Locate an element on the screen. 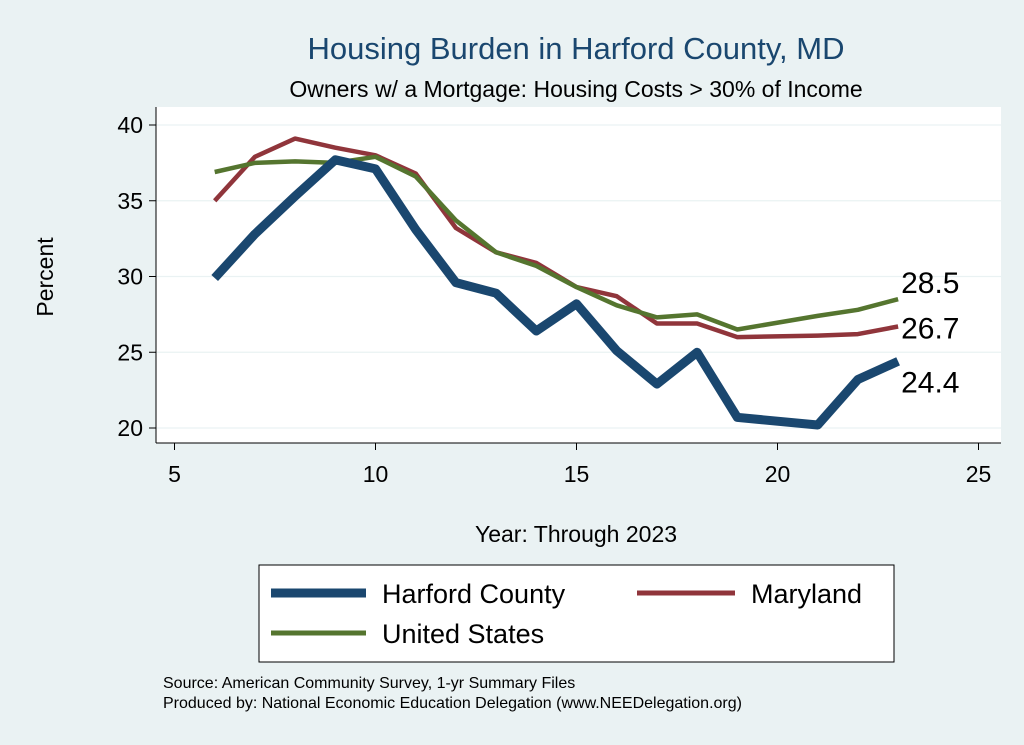  legend: Harford County Maryland United States is located at coordinates (576, 613).